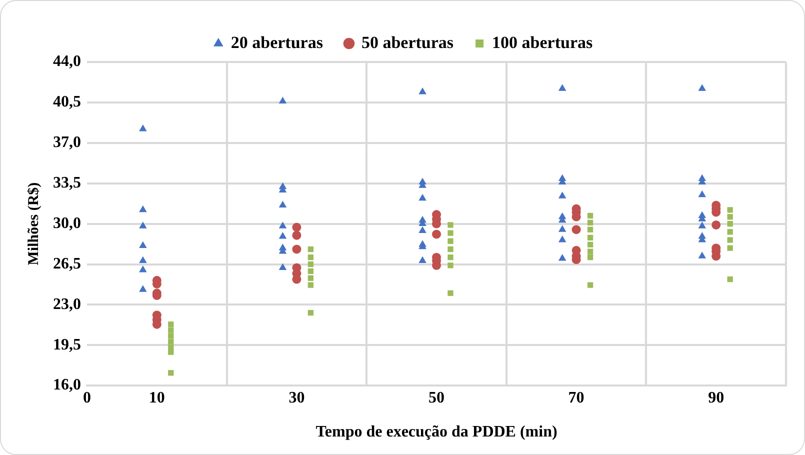 The width and height of the screenshot is (805, 455). I want to click on y-tick-label: 26,5, so click(67, 263).